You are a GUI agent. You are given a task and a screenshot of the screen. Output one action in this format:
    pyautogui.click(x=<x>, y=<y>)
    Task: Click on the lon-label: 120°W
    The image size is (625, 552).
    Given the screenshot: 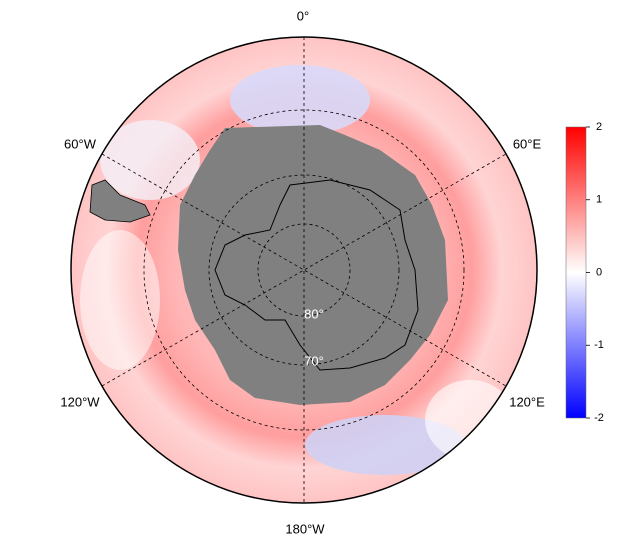 What is the action you would take?
    pyautogui.click(x=80, y=401)
    